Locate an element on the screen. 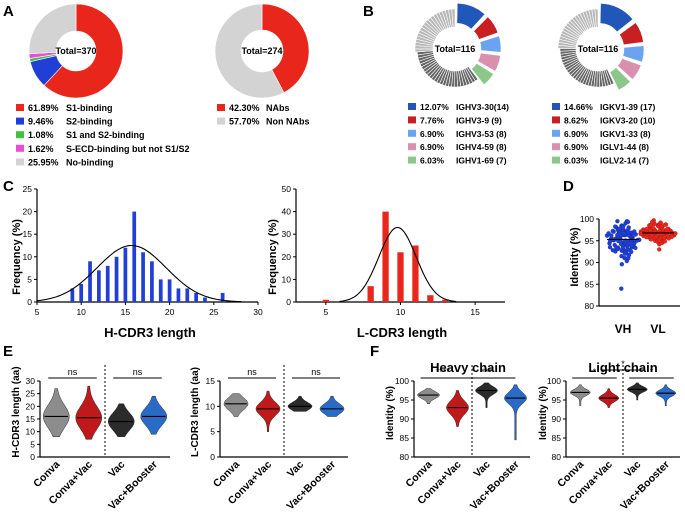 This screenshot has height=529, width=685. pie-chart-nabs is located at coordinates (262, 51).